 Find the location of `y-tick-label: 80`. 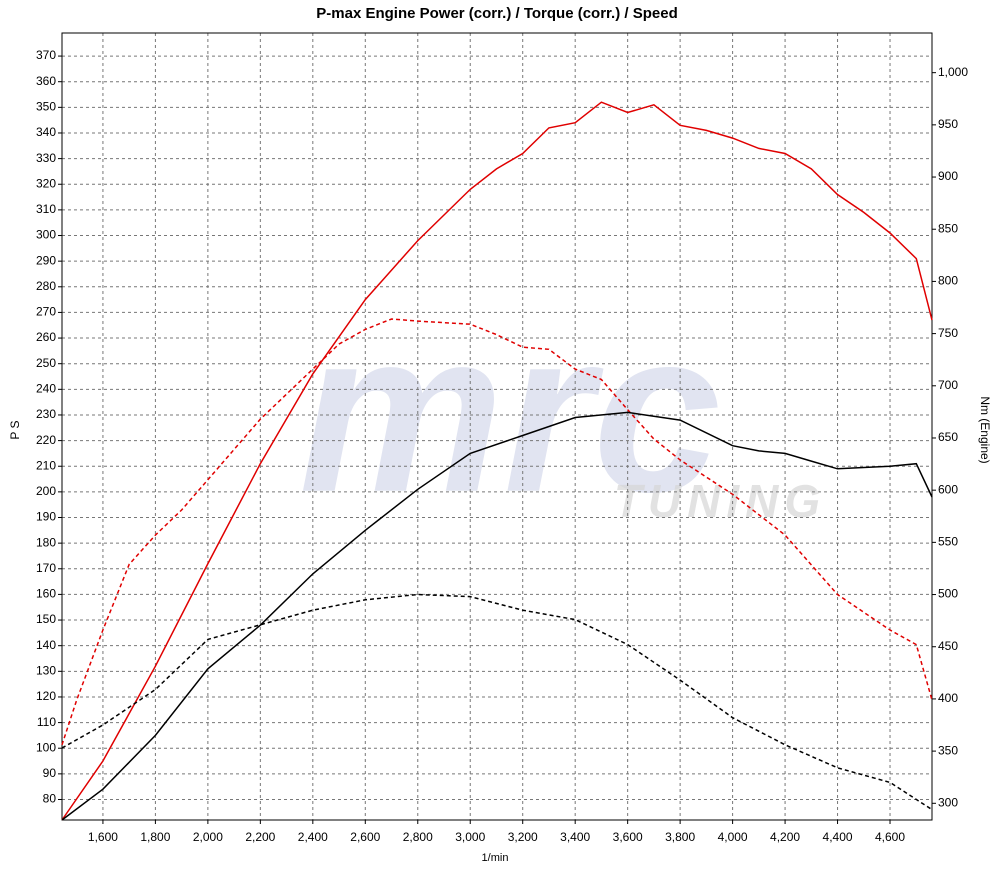

y-tick-label: 80 is located at coordinates (50, 799).